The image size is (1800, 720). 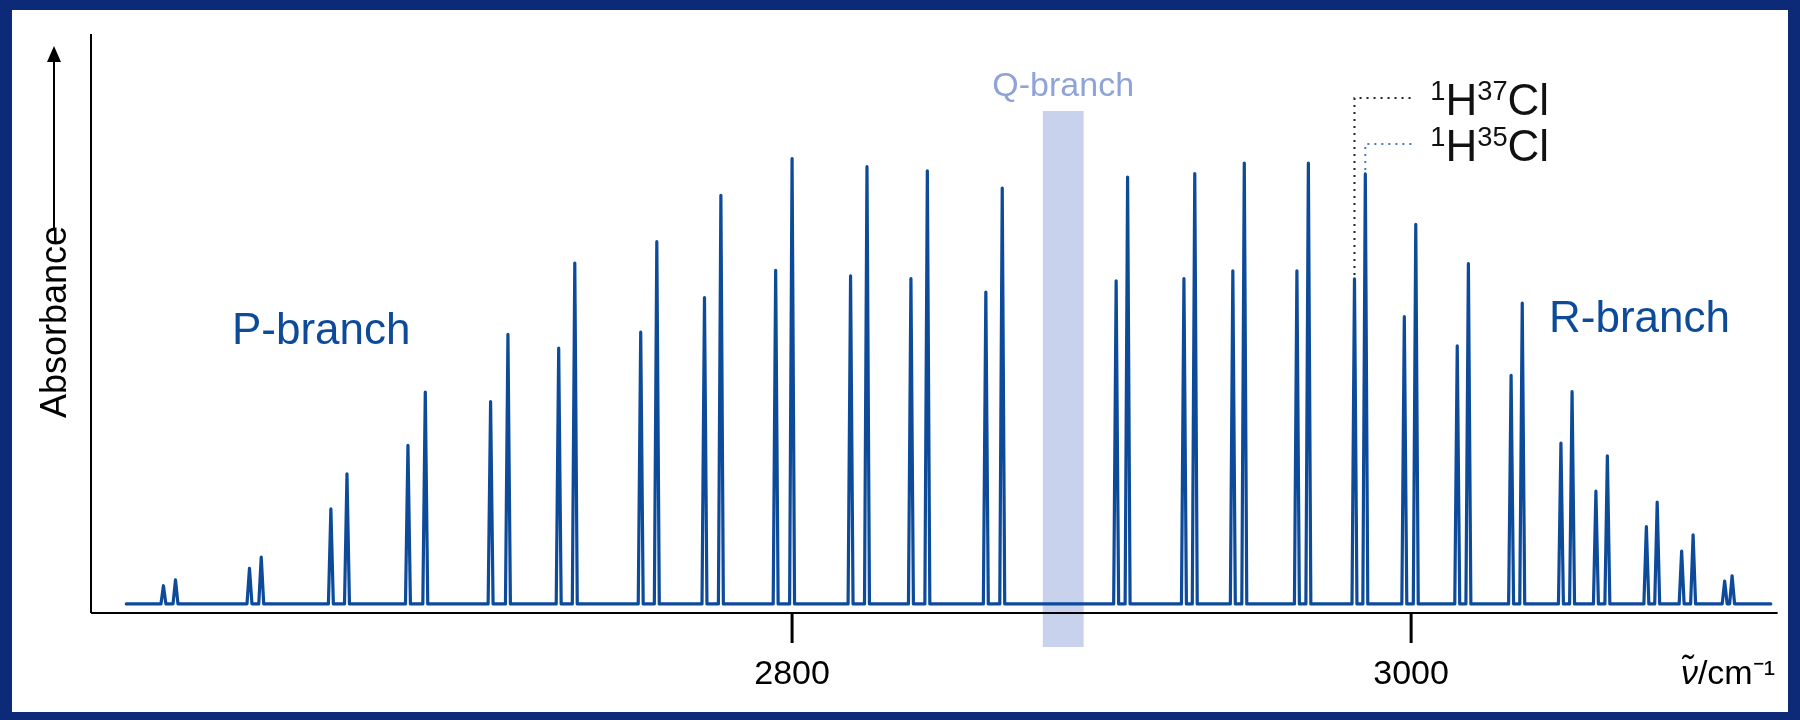 What do you see at coordinates (1063, 84) in the screenshot?
I see `band-label: Q-branch` at bounding box center [1063, 84].